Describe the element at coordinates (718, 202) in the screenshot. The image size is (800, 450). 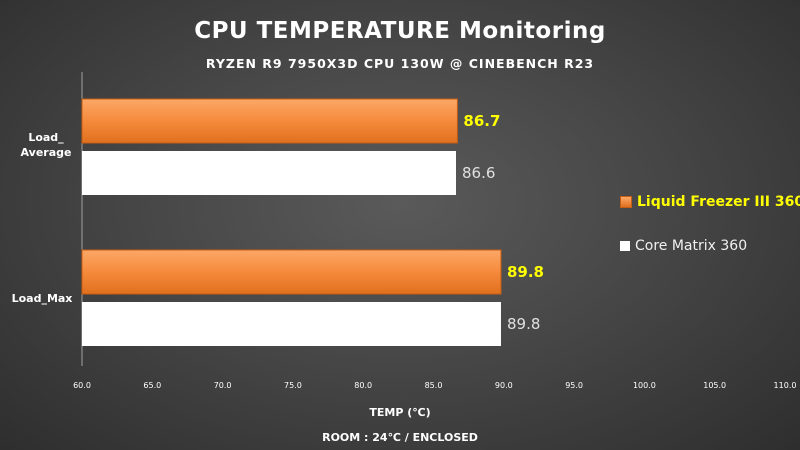
I see `legend-label: Liquid Freezer III 360` at that location.